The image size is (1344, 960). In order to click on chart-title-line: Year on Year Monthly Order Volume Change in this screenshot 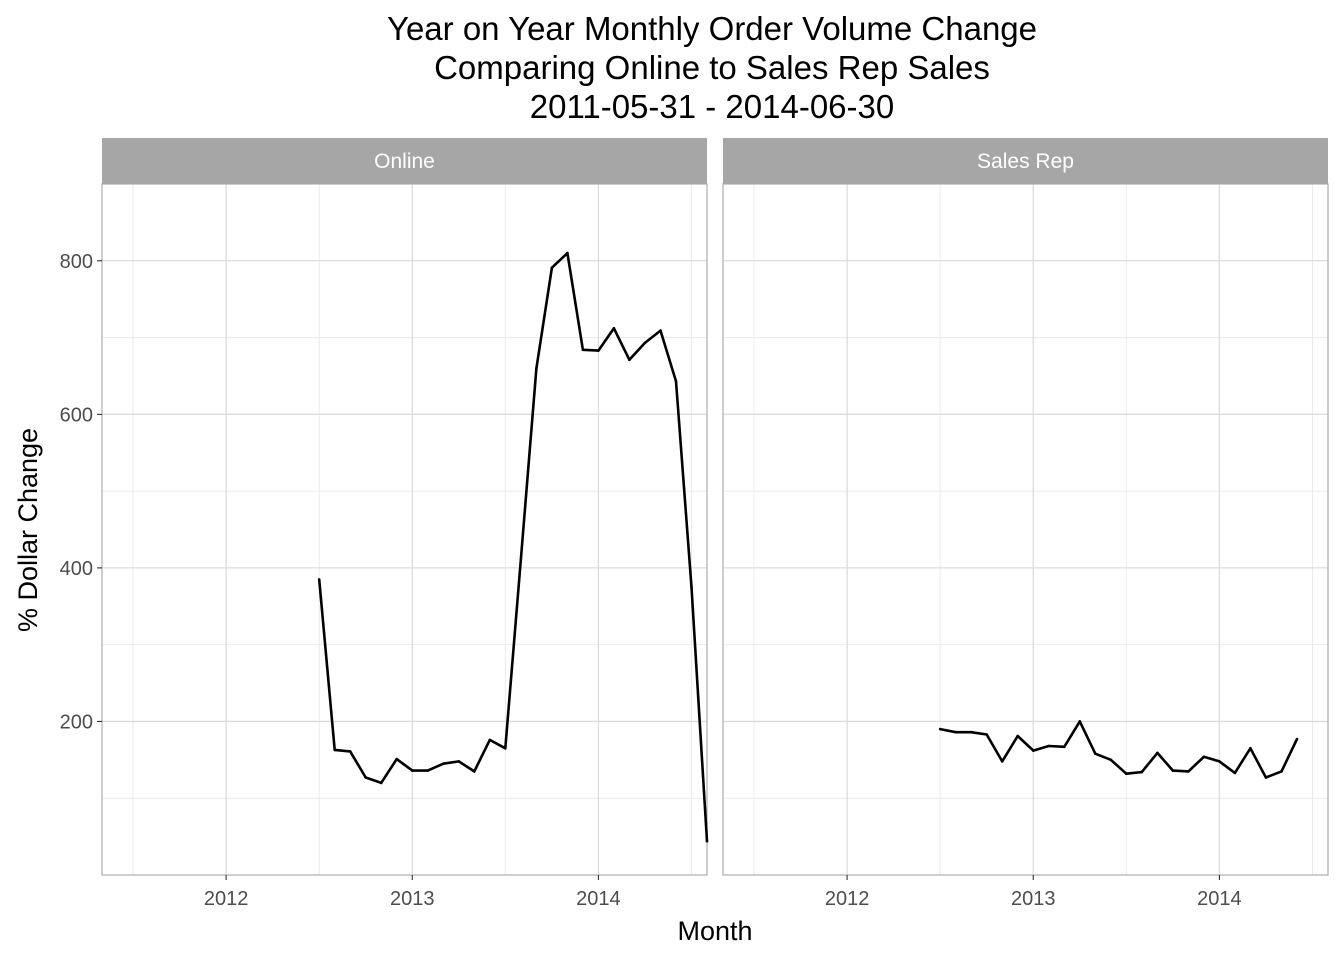, I will do `click(712, 28)`.